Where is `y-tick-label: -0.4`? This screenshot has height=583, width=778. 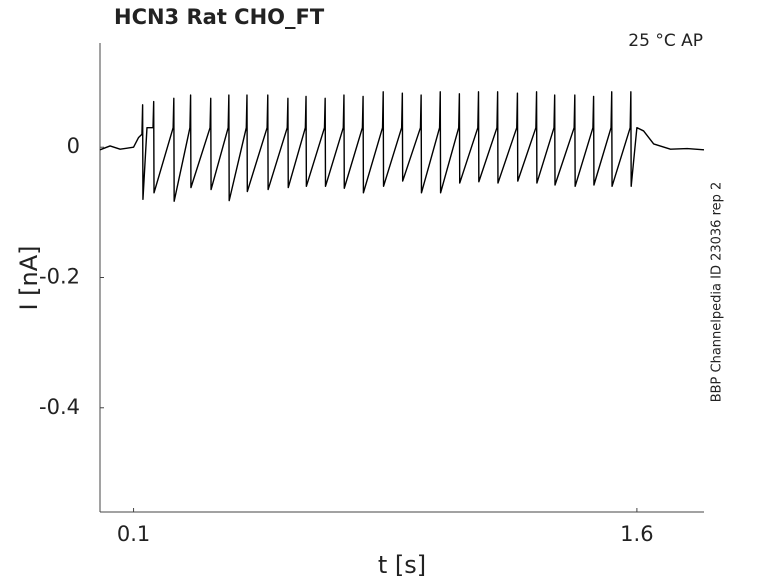 y-tick-label: -0.4 is located at coordinates (59, 407).